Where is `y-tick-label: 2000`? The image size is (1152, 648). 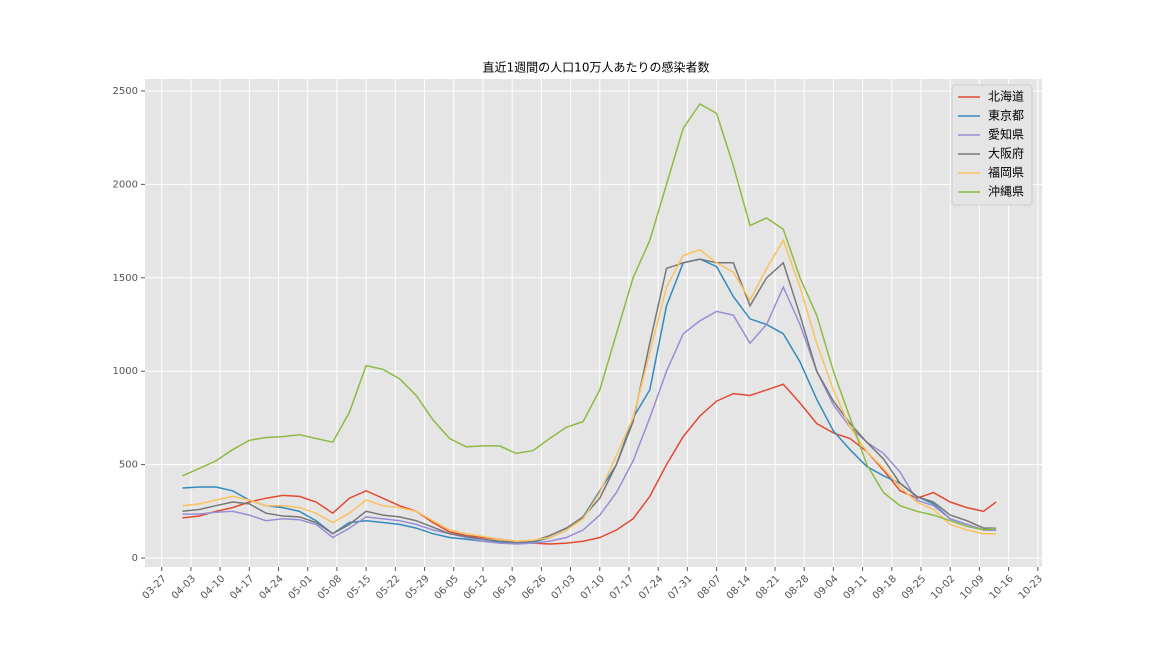
y-tick-label: 2000 is located at coordinates (125, 184).